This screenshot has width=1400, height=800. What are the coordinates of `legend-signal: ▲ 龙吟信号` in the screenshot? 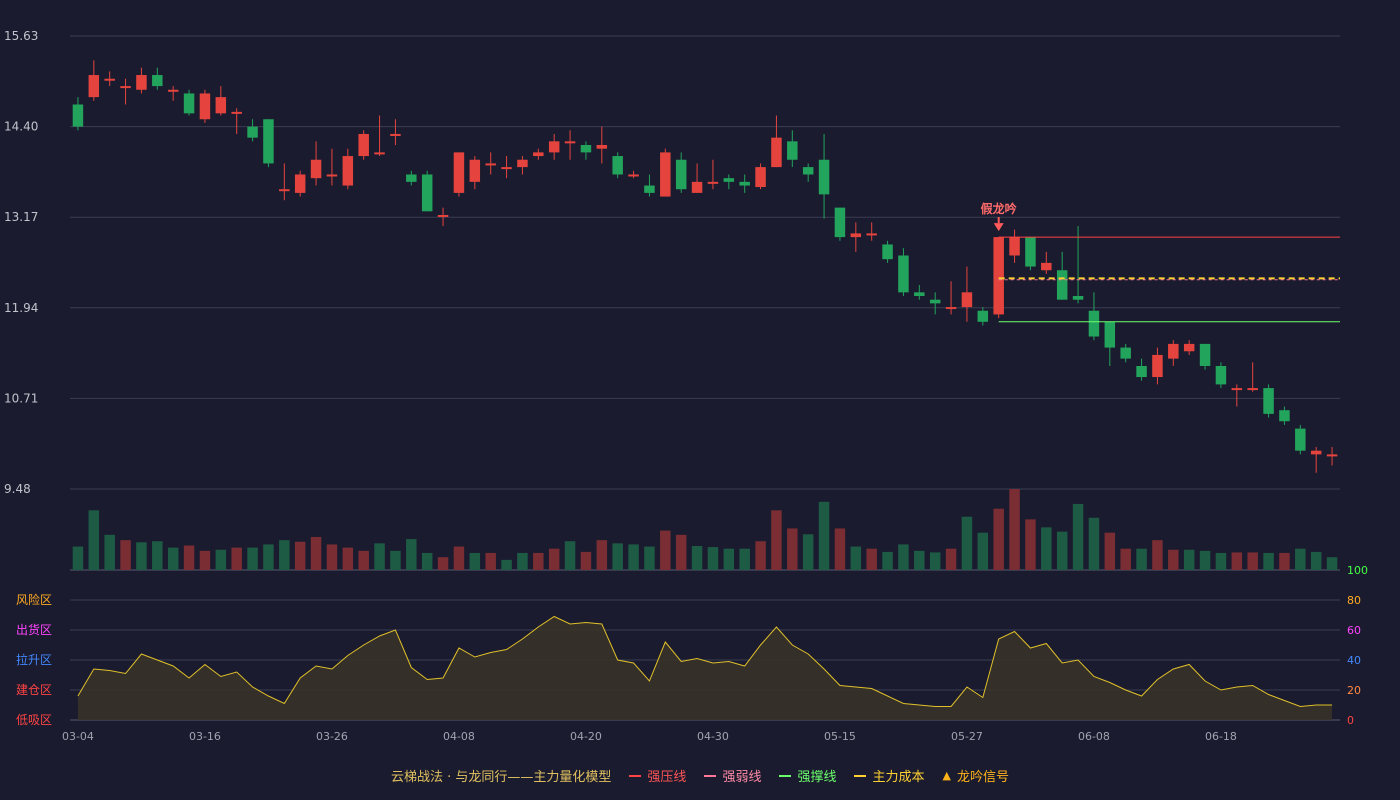 It's located at (975, 775).